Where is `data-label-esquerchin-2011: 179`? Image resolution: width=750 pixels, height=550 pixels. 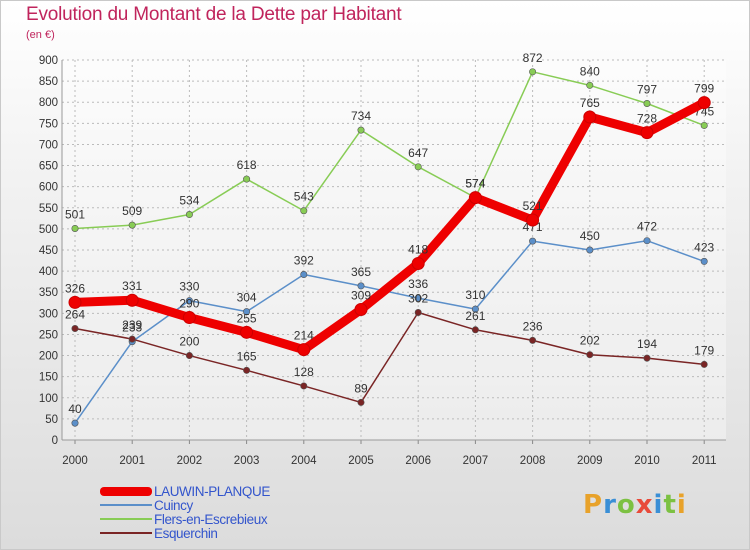 data-label-esquerchin-2011: 179 is located at coordinates (704, 350).